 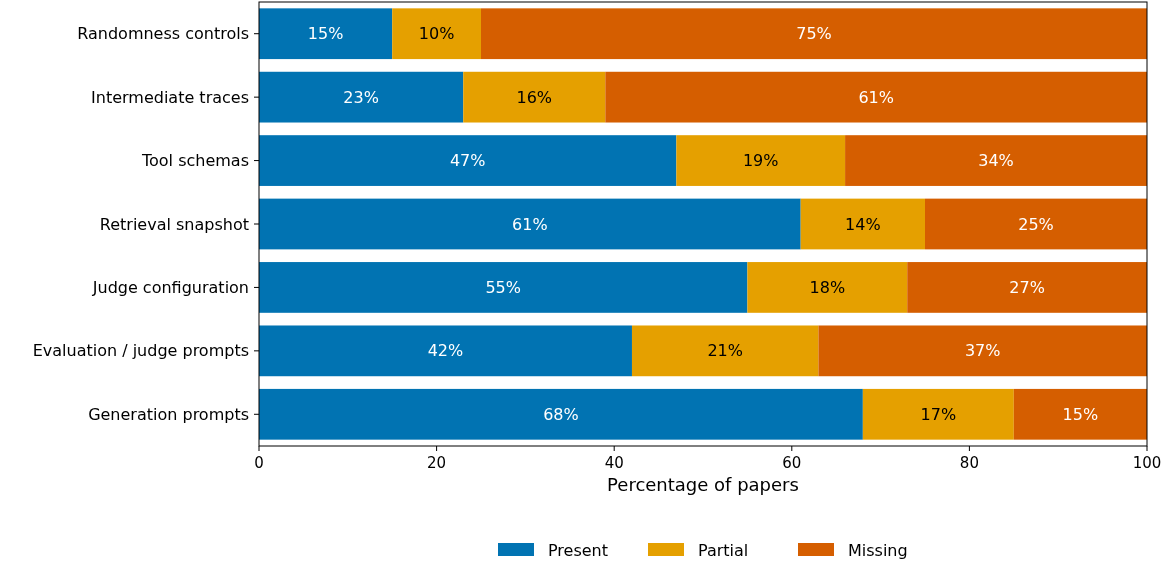 I want to click on y-tick-label: Evaluation / judge prompts, so click(x=140, y=351).